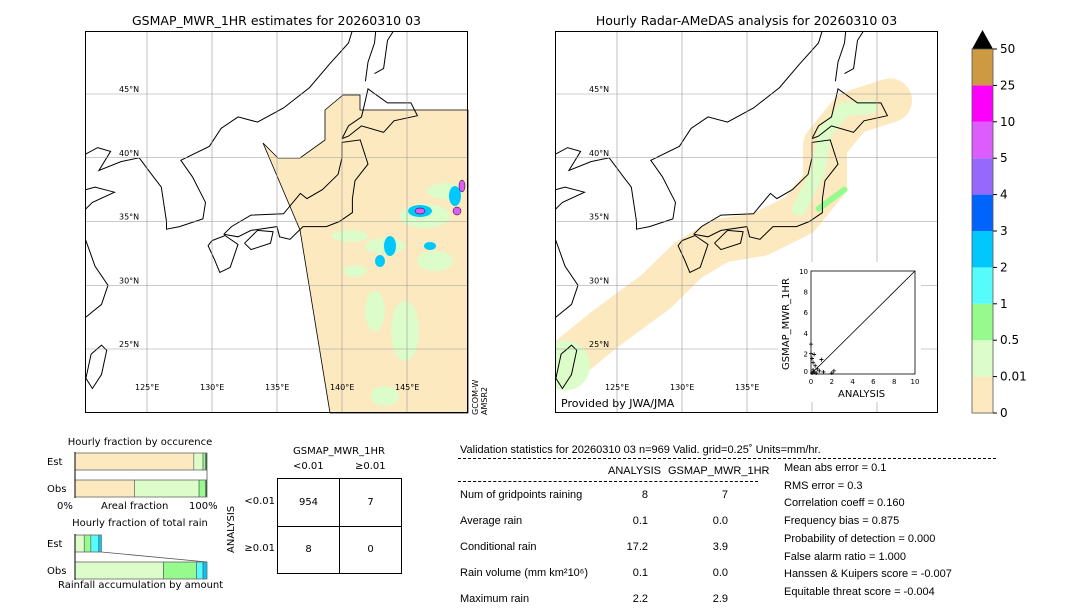 This screenshot has height=612, width=1080. Describe the element at coordinates (845, 556) in the screenshot. I see `score-item: False alarm ratio = 1.000` at that location.